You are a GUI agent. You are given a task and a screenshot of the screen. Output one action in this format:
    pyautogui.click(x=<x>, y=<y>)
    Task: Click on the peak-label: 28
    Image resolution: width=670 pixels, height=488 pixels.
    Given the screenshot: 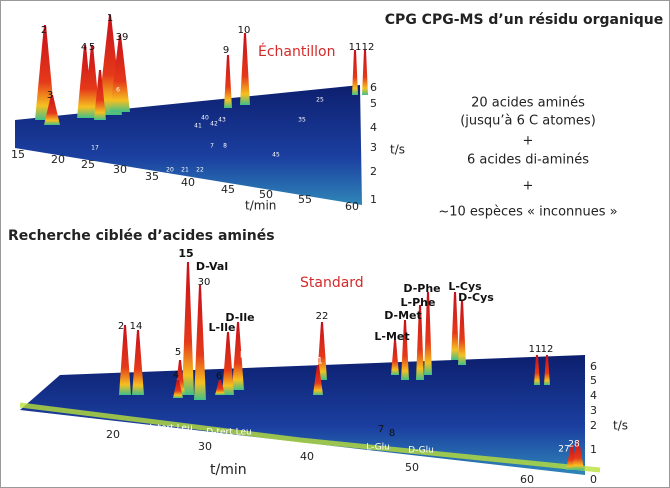 What is the action you would take?
    pyautogui.click(x=574, y=445)
    